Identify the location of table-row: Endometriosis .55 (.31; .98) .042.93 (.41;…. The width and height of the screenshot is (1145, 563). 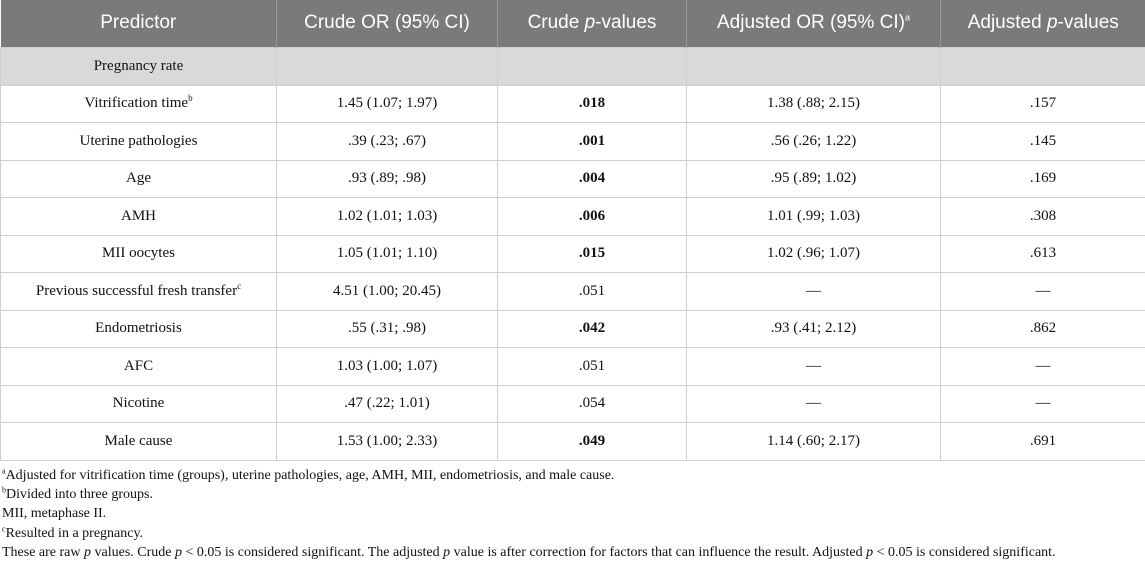
(572, 328).